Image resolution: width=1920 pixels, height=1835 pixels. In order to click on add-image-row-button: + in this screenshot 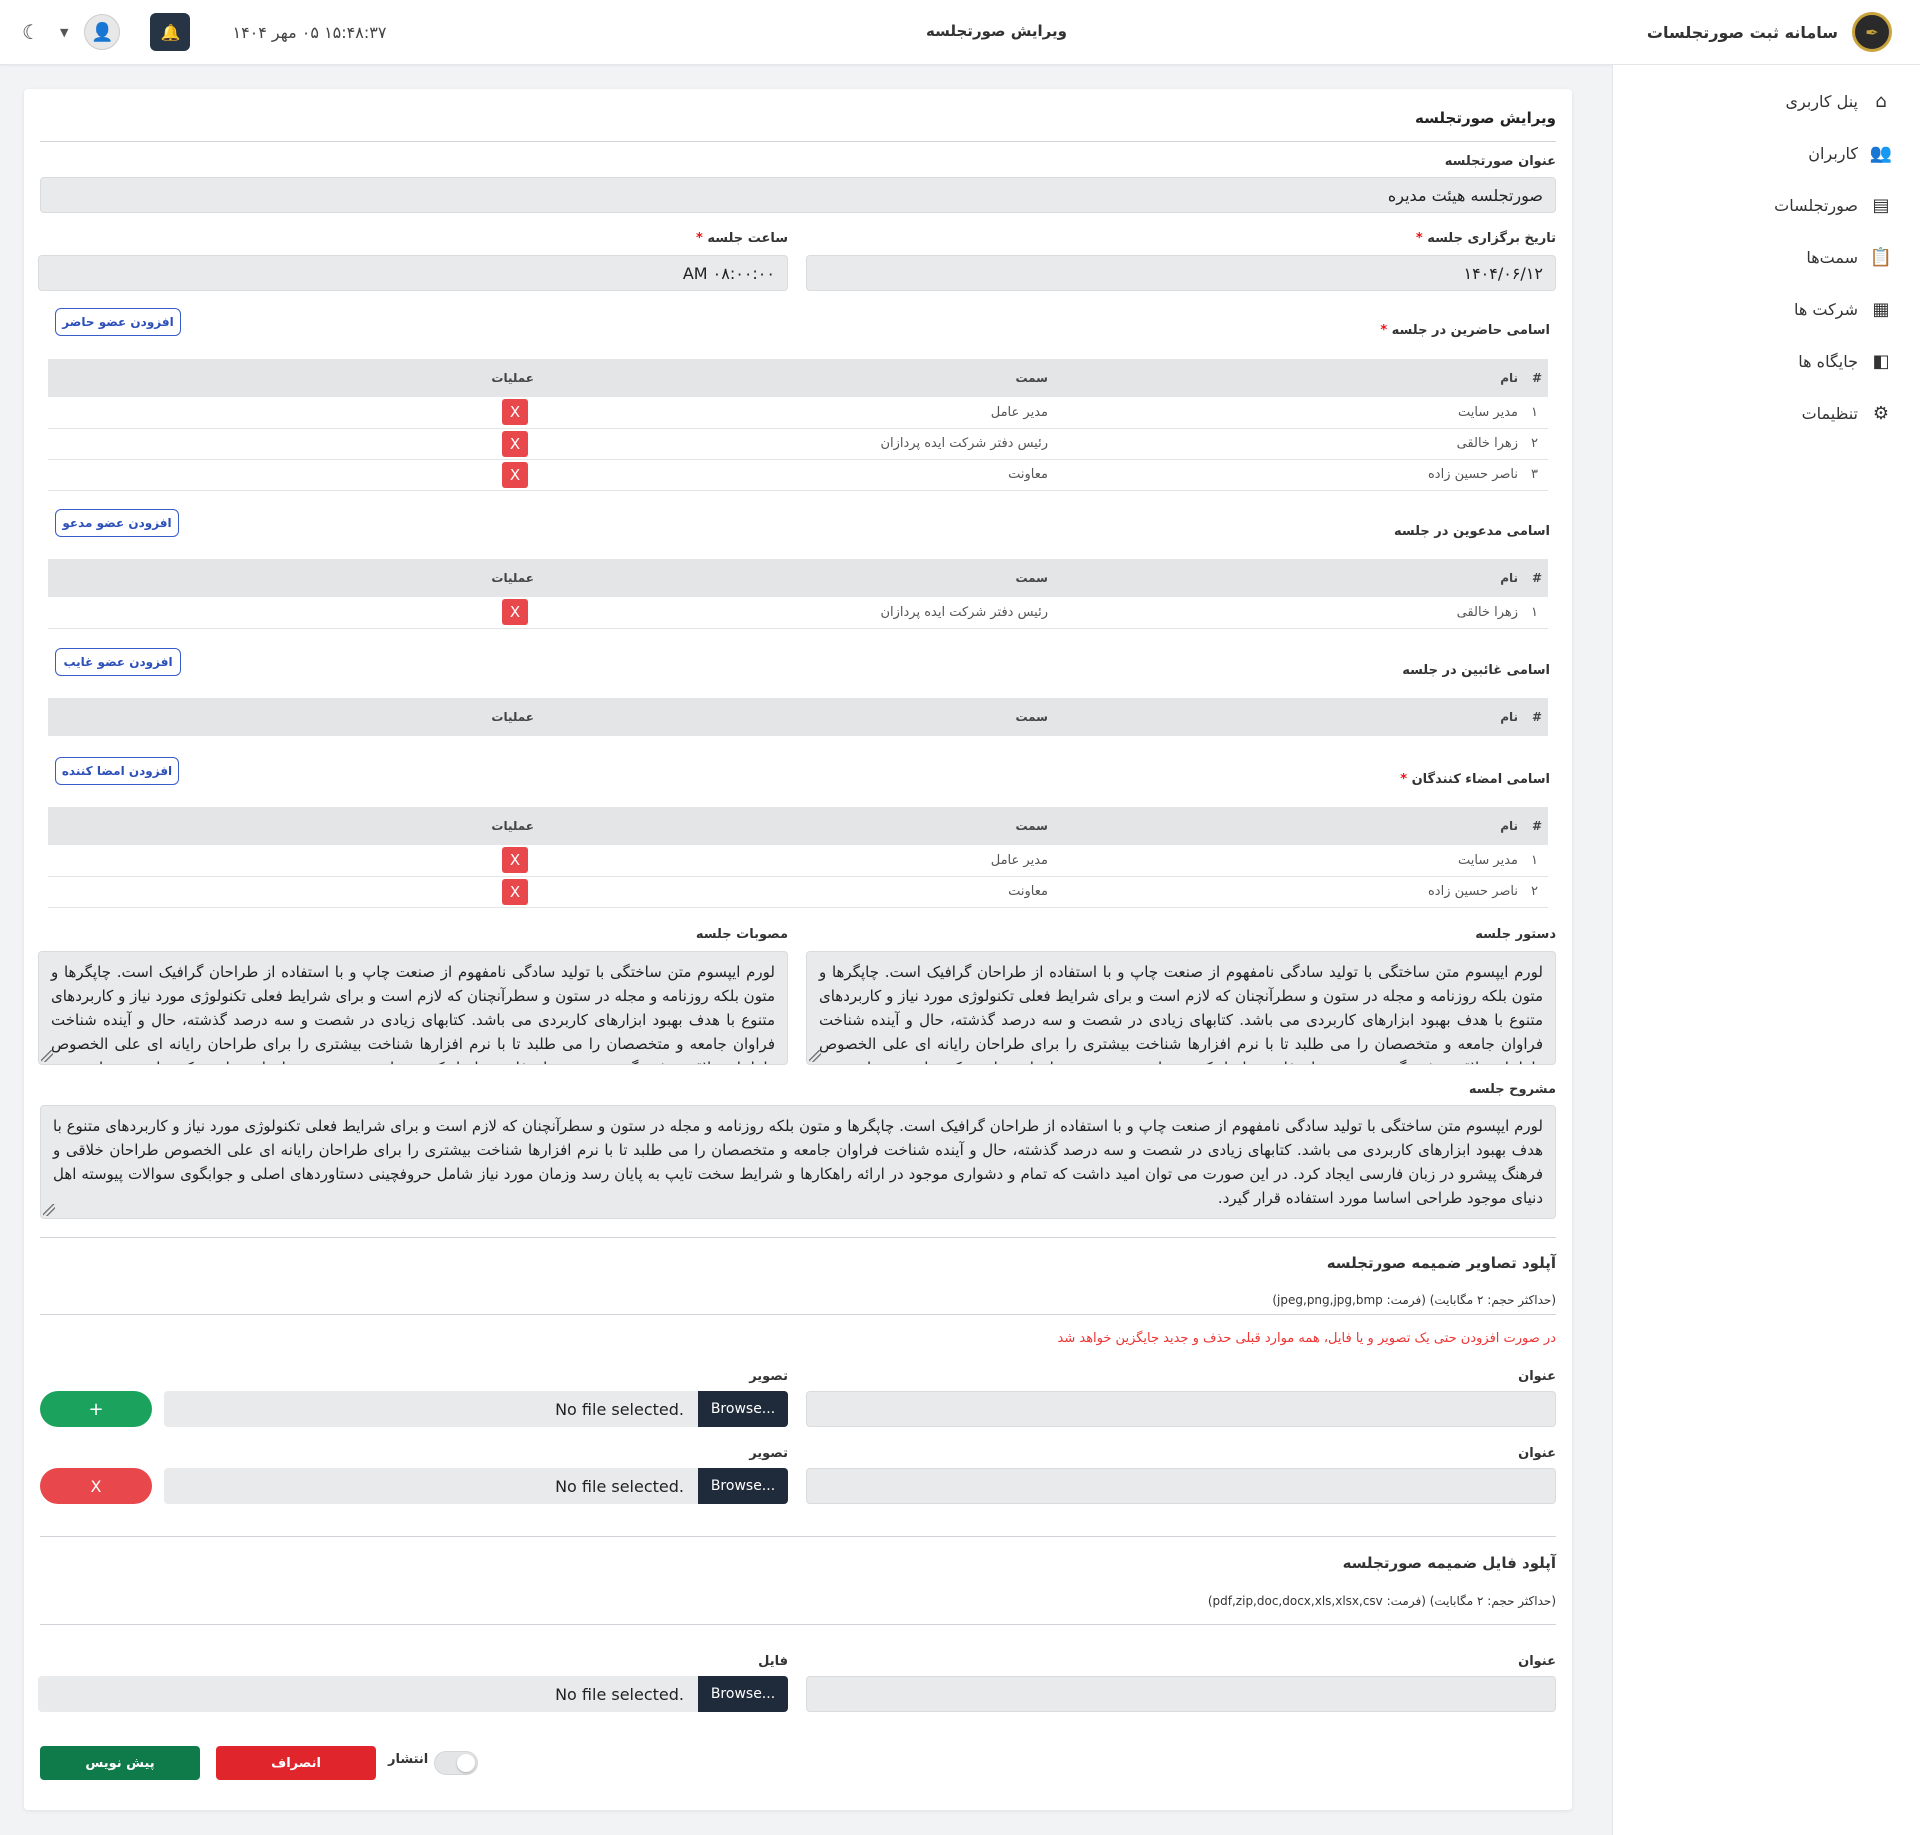, I will do `click(96, 1409)`.